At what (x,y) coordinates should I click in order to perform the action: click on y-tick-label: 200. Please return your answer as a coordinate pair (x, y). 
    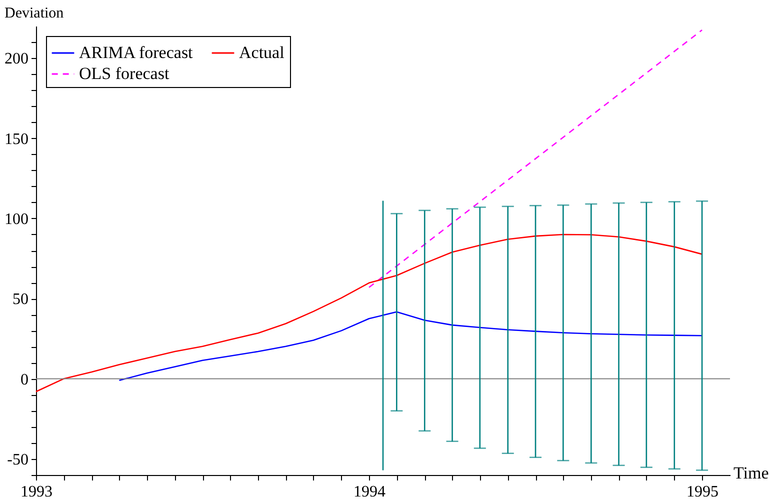
    Looking at the image, I should click on (16, 59).